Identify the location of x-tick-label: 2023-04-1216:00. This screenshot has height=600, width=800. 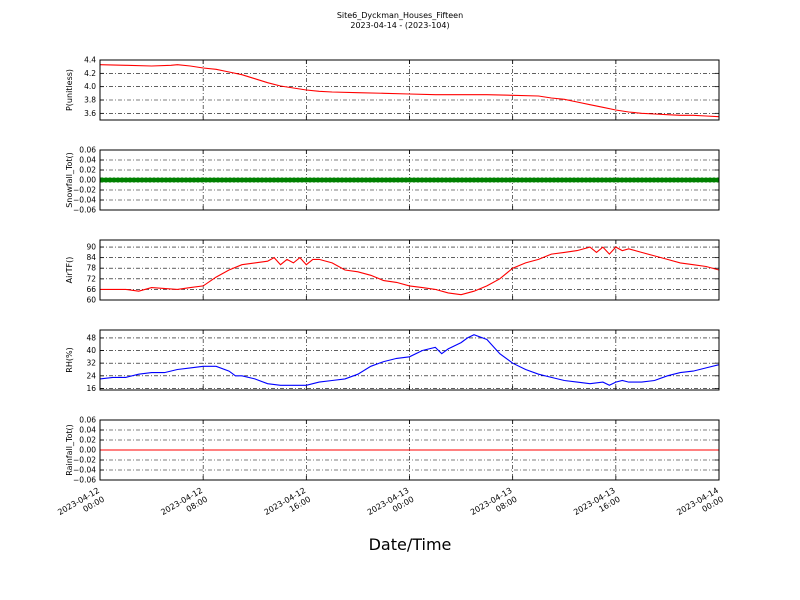
(288, 506).